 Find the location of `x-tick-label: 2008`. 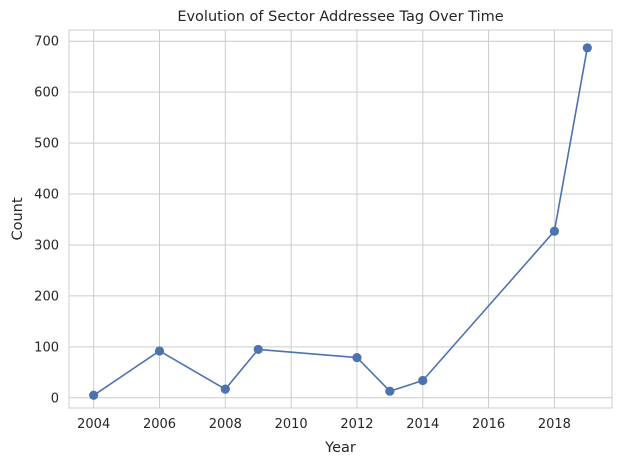

x-tick-label: 2008 is located at coordinates (225, 424).